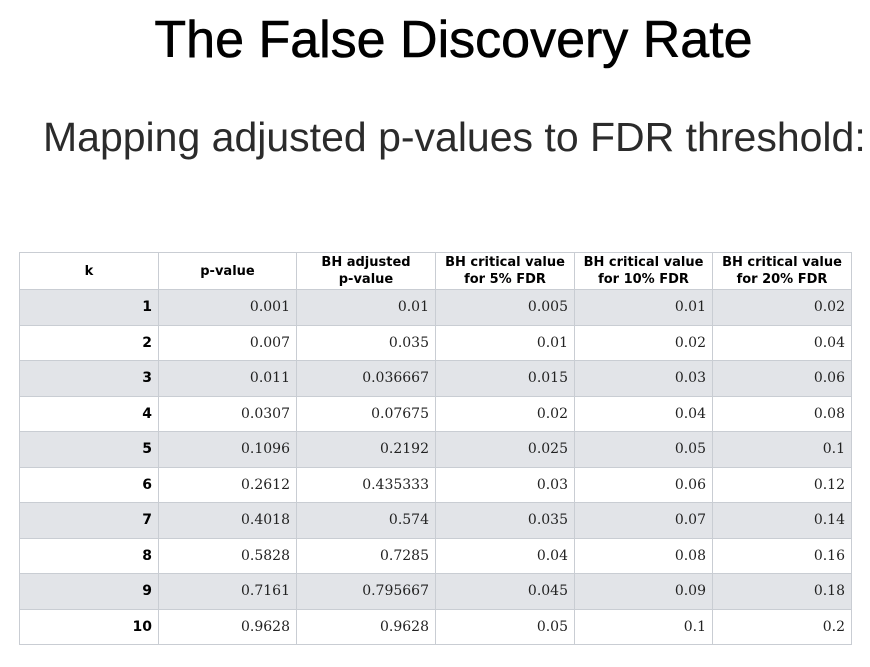 The width and height of the screenshot is (870, 667). I want to click on header-critical-10: BH critical value for 10% FDR, so click(643, 271).